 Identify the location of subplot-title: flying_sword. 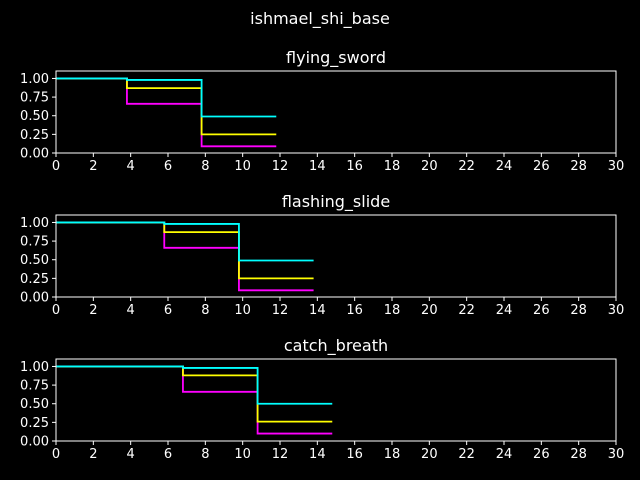
(336, 58).